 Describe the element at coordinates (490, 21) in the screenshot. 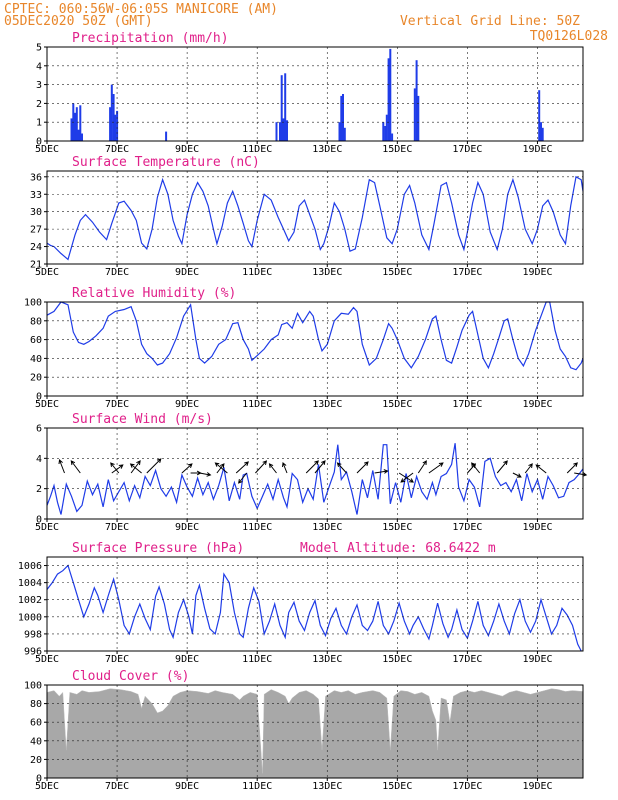

I see `header-grid-note: Vertical Grid Line: 50Z` at that location.